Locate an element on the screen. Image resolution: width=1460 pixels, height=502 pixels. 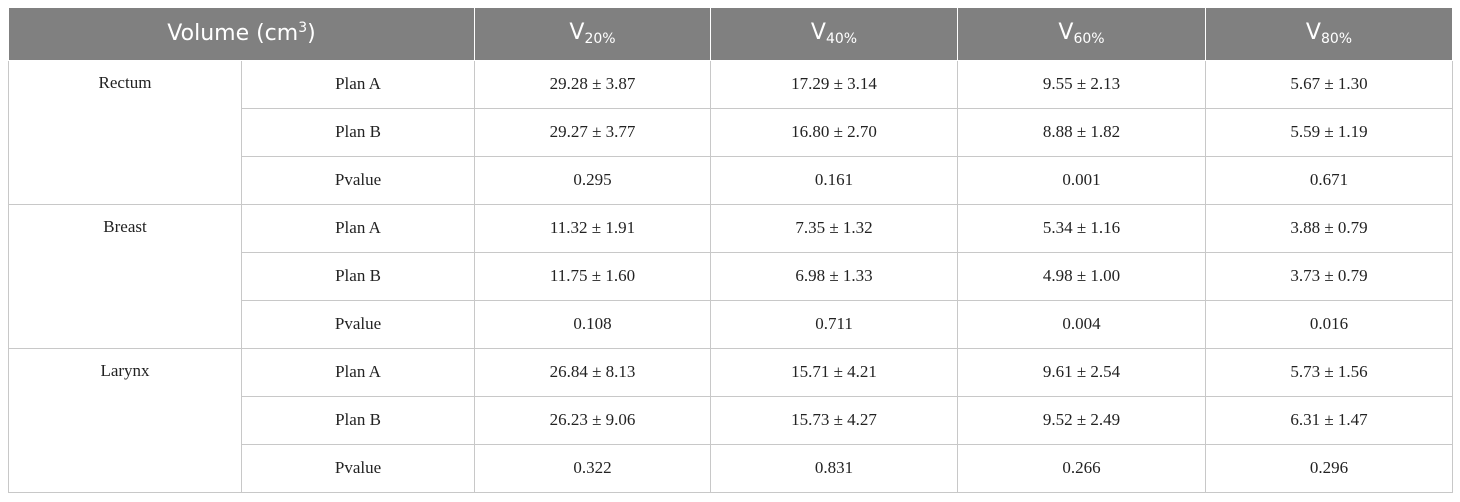
header-volume: Volume (cm3) is located at coordinates (241, 34).